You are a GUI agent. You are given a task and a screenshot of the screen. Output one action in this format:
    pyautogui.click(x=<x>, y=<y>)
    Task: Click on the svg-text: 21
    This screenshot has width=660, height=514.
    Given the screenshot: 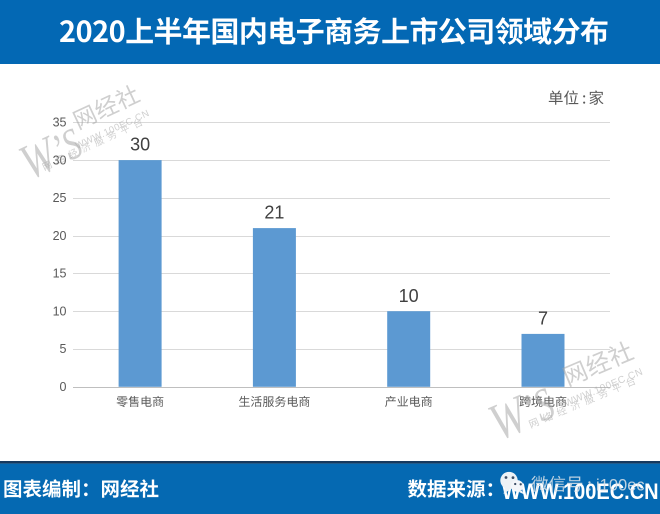 What is the action you would take?
    pyautogui.click(x=274, y=213)
    